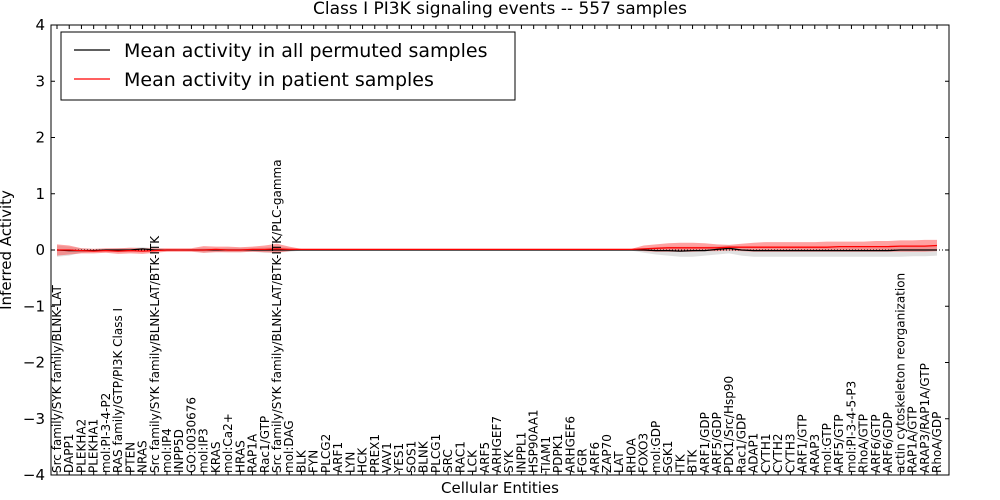  I want to click on x-tick-label: ARF6, so click(595, 457).